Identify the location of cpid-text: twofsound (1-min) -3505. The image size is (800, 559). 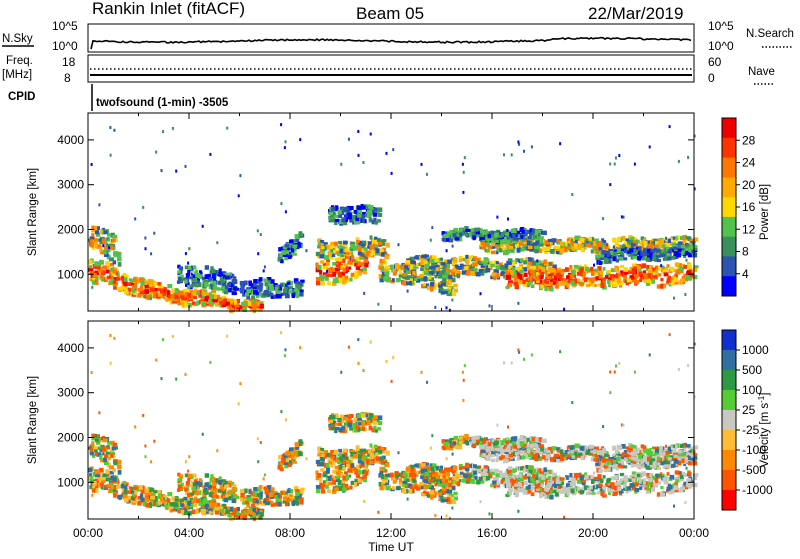
(162, 103).